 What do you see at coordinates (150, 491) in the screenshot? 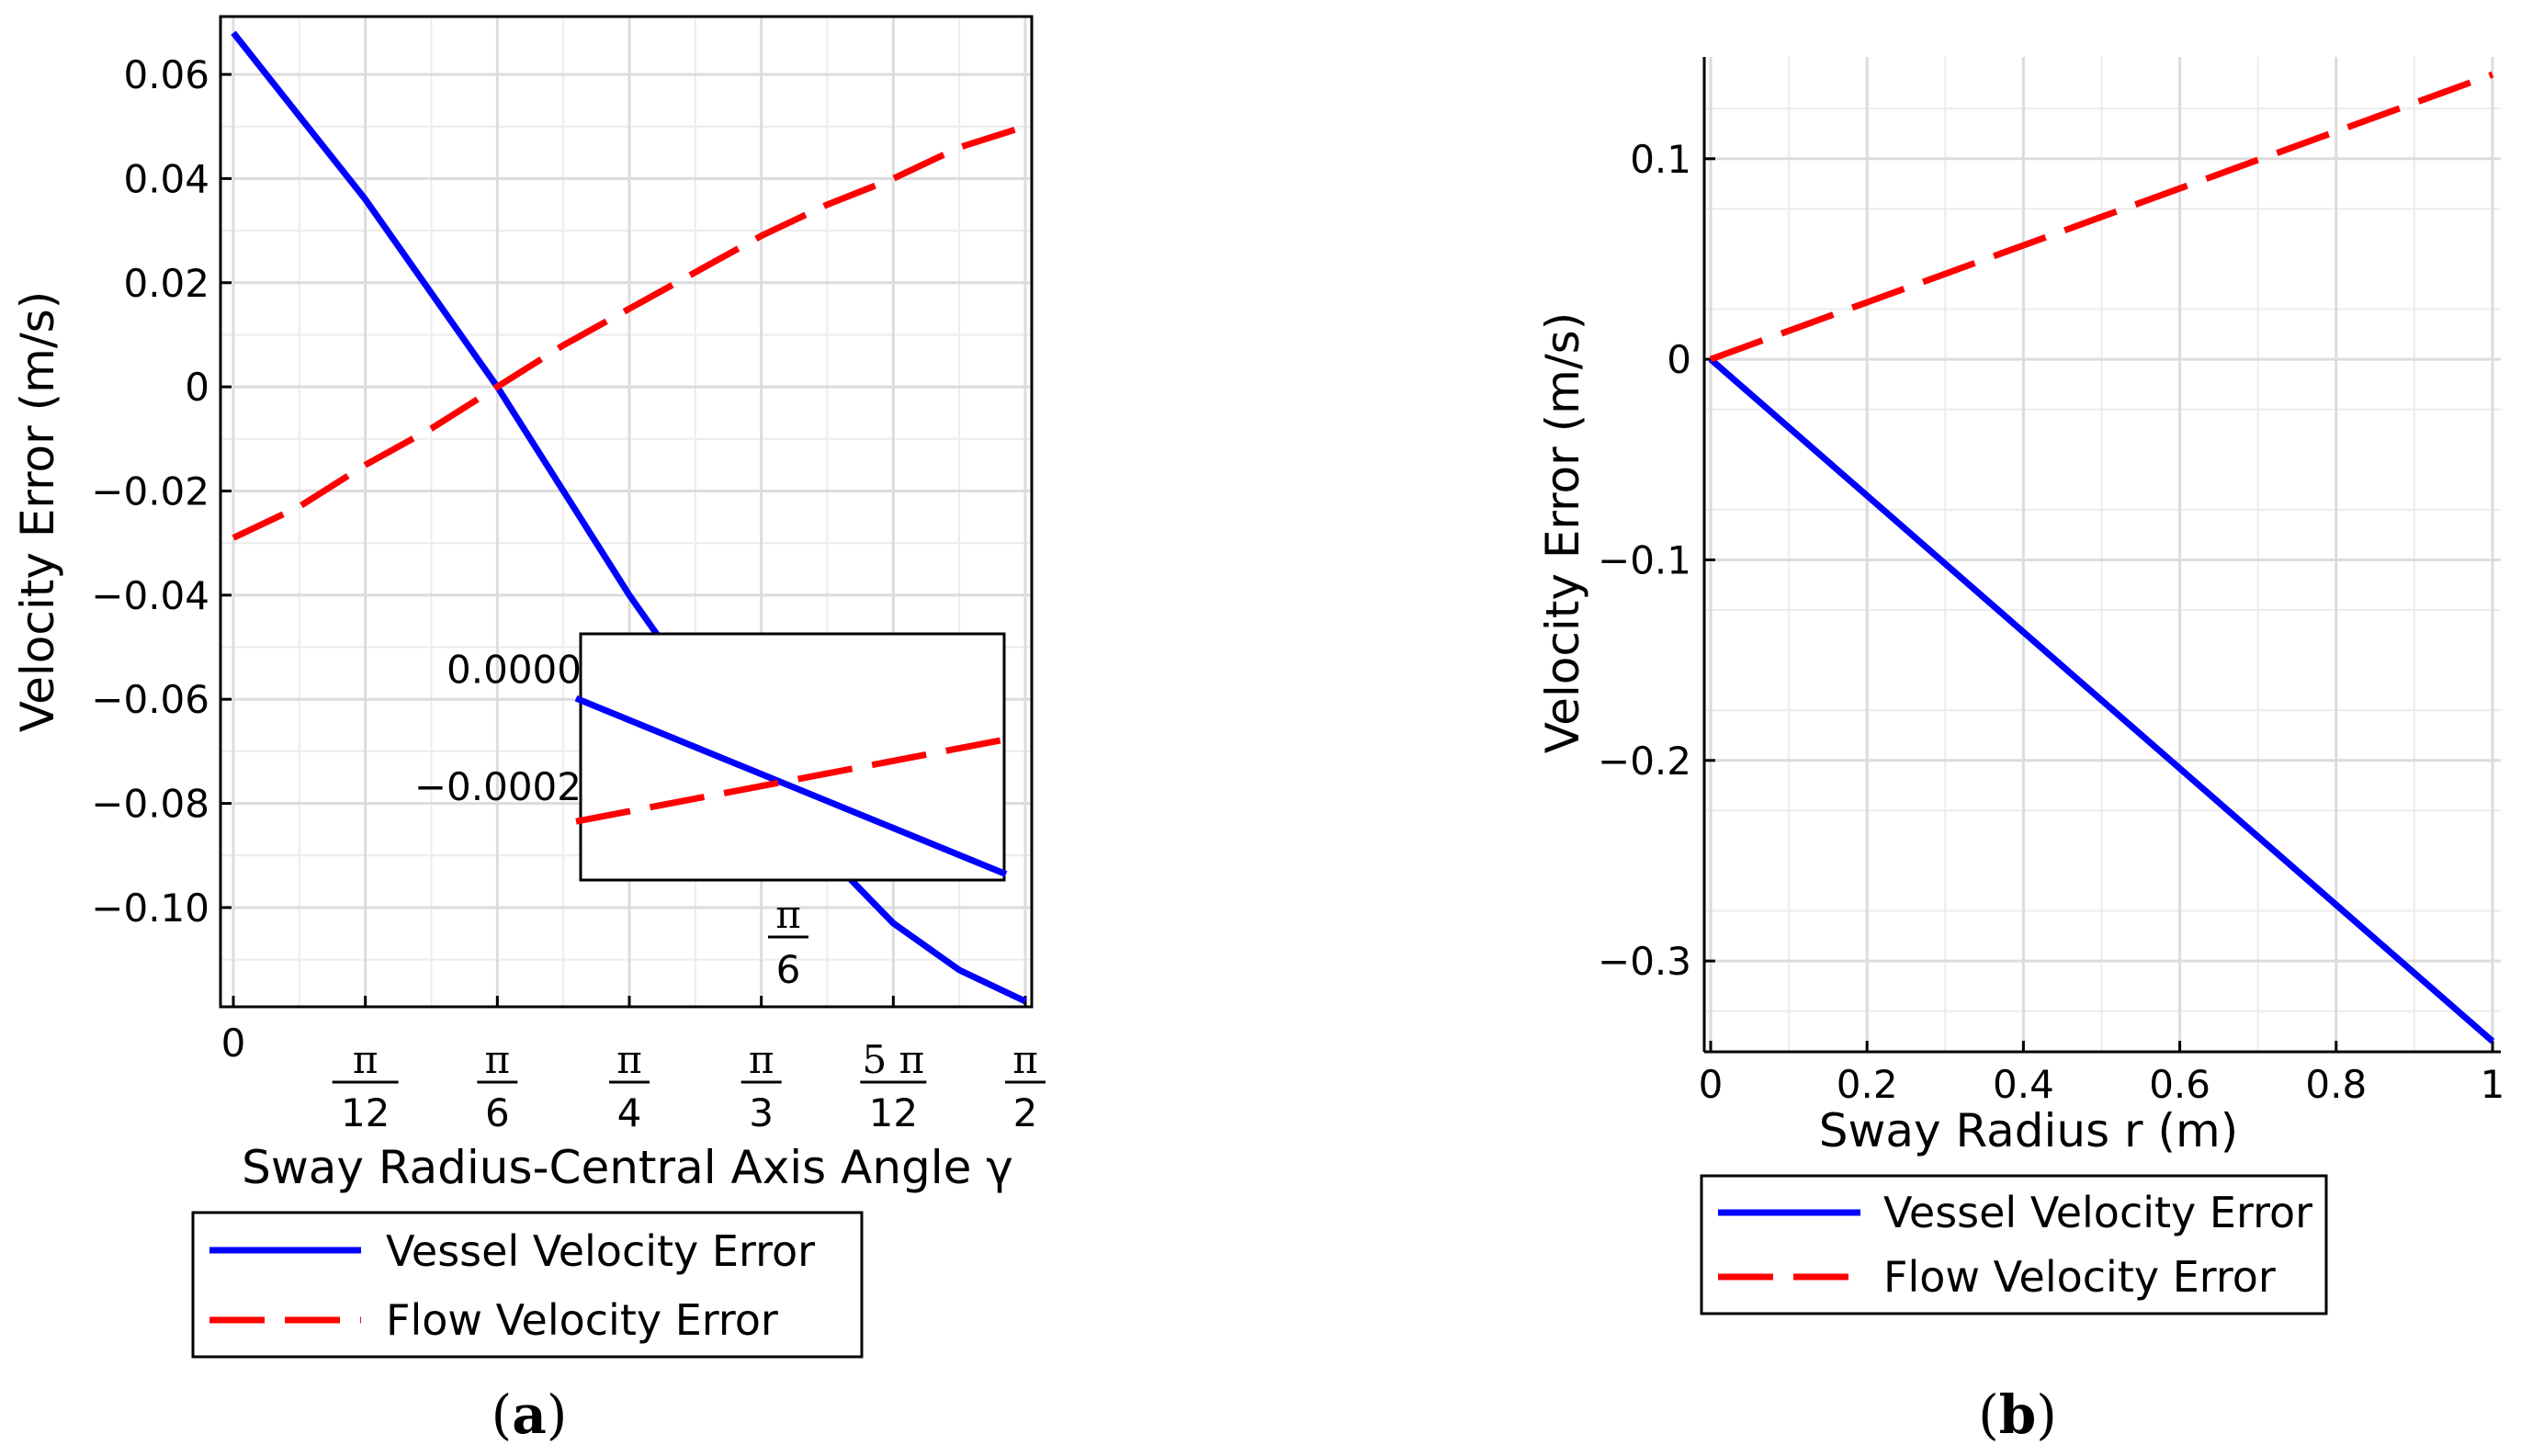
I see `panel-a-y-tick-label: −0.02` at bounding box center [150, 491].